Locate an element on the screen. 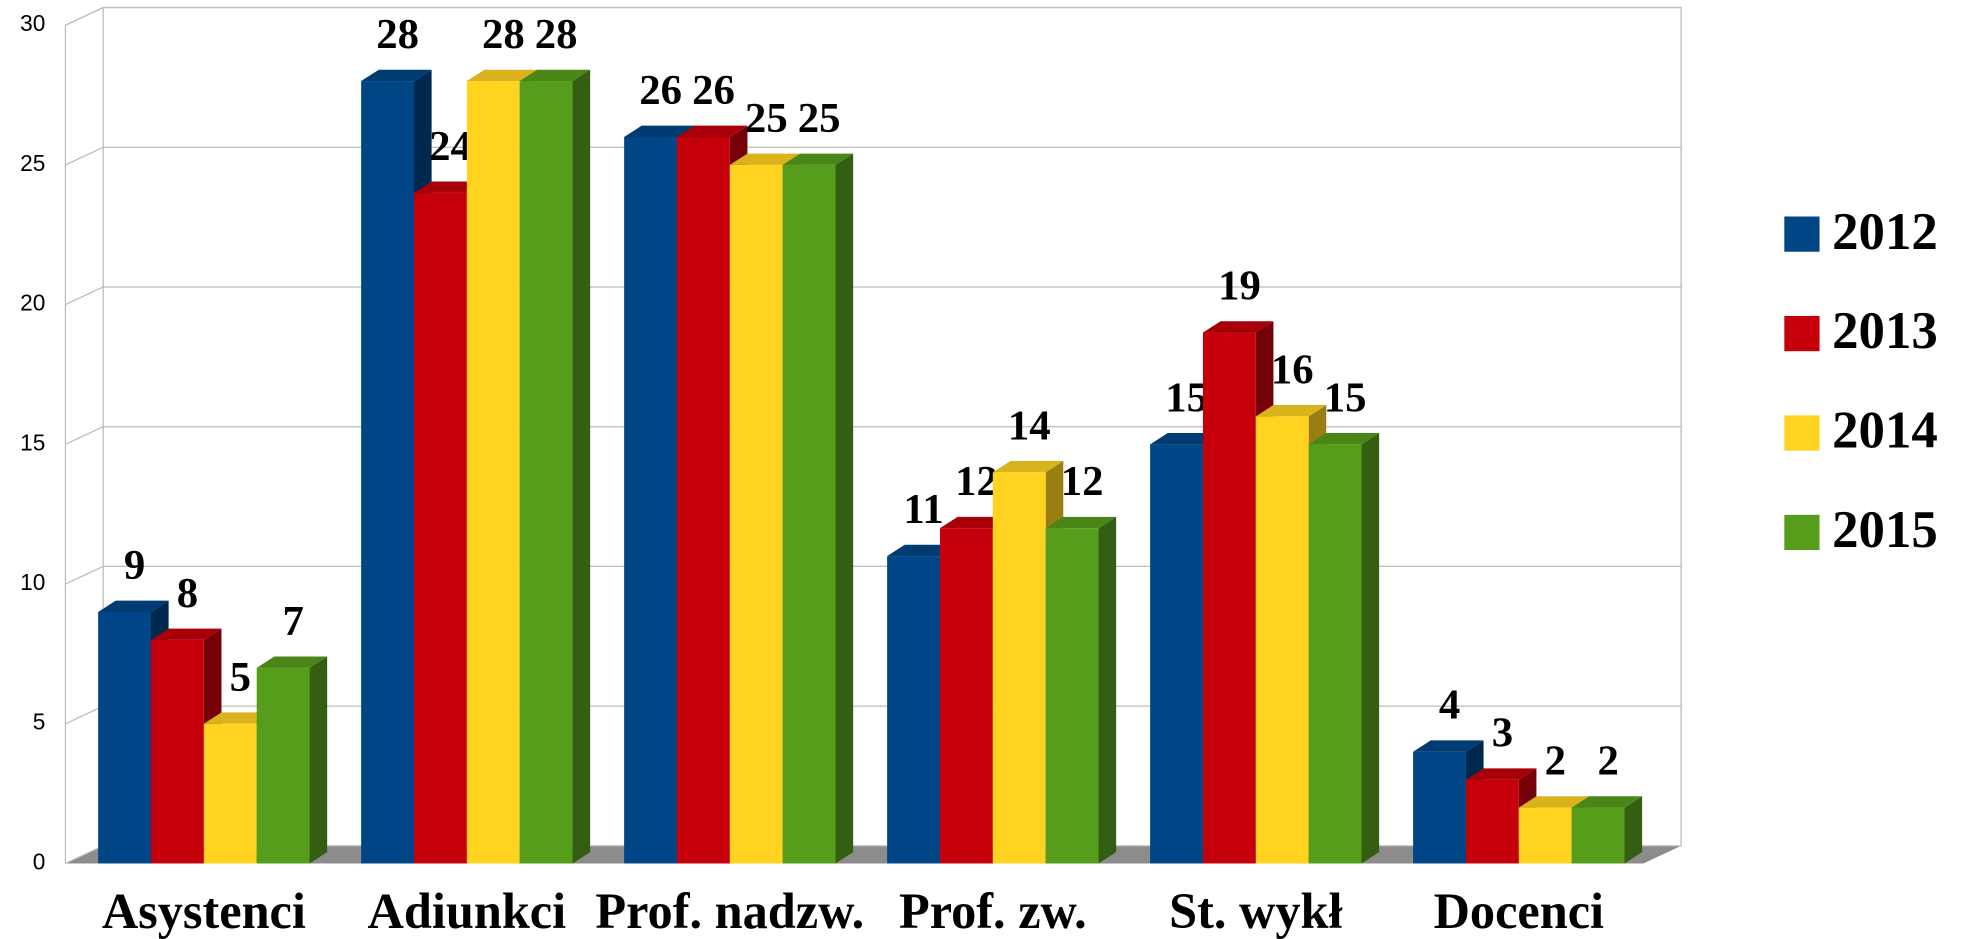 Image resolution: width=1963 pixels, height=939 pixels. y-tick-label: 10 is located at coordinates (32, 582).